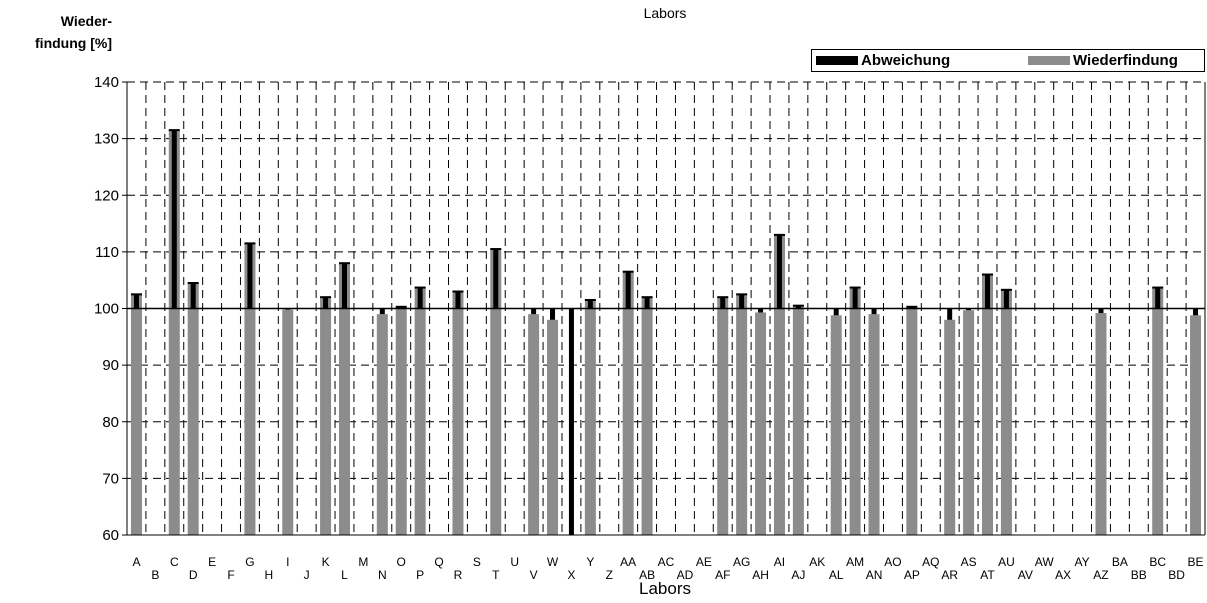  Describe the element at coordinates (363, 562) in the screenshot. I see `x-tick-label: M` at that location.